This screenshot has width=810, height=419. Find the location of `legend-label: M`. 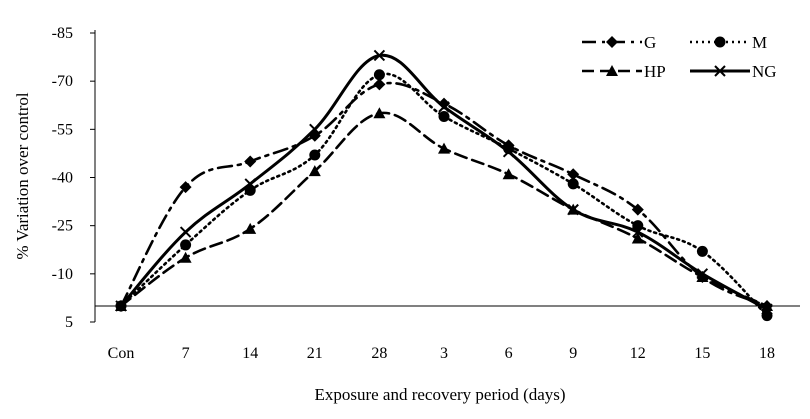

legend-label: M is located at coordinates (759, 42).